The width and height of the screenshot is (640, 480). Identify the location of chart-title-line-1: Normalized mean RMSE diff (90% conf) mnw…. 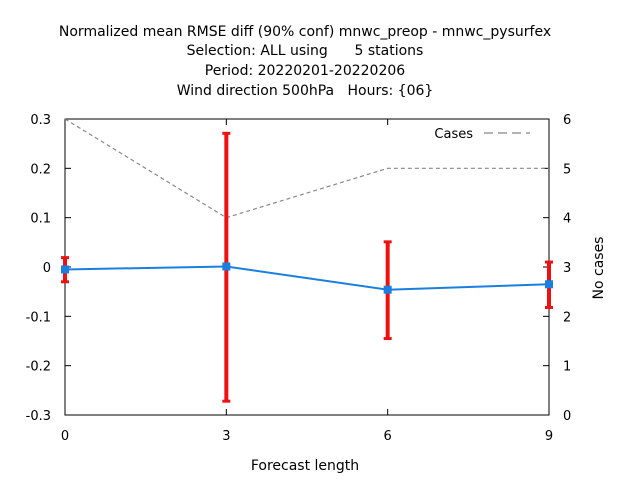
(305, 32).